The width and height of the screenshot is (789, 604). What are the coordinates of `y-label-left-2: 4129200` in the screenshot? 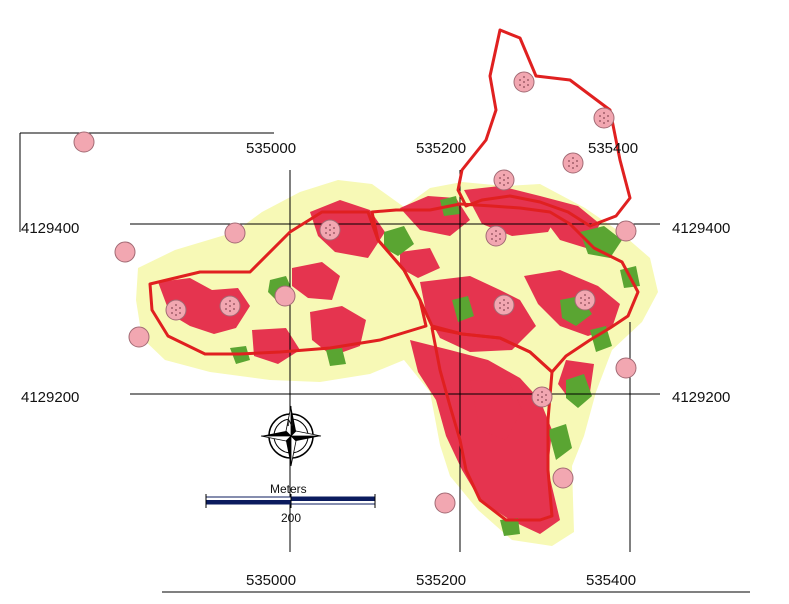 It's located at (50, 397).